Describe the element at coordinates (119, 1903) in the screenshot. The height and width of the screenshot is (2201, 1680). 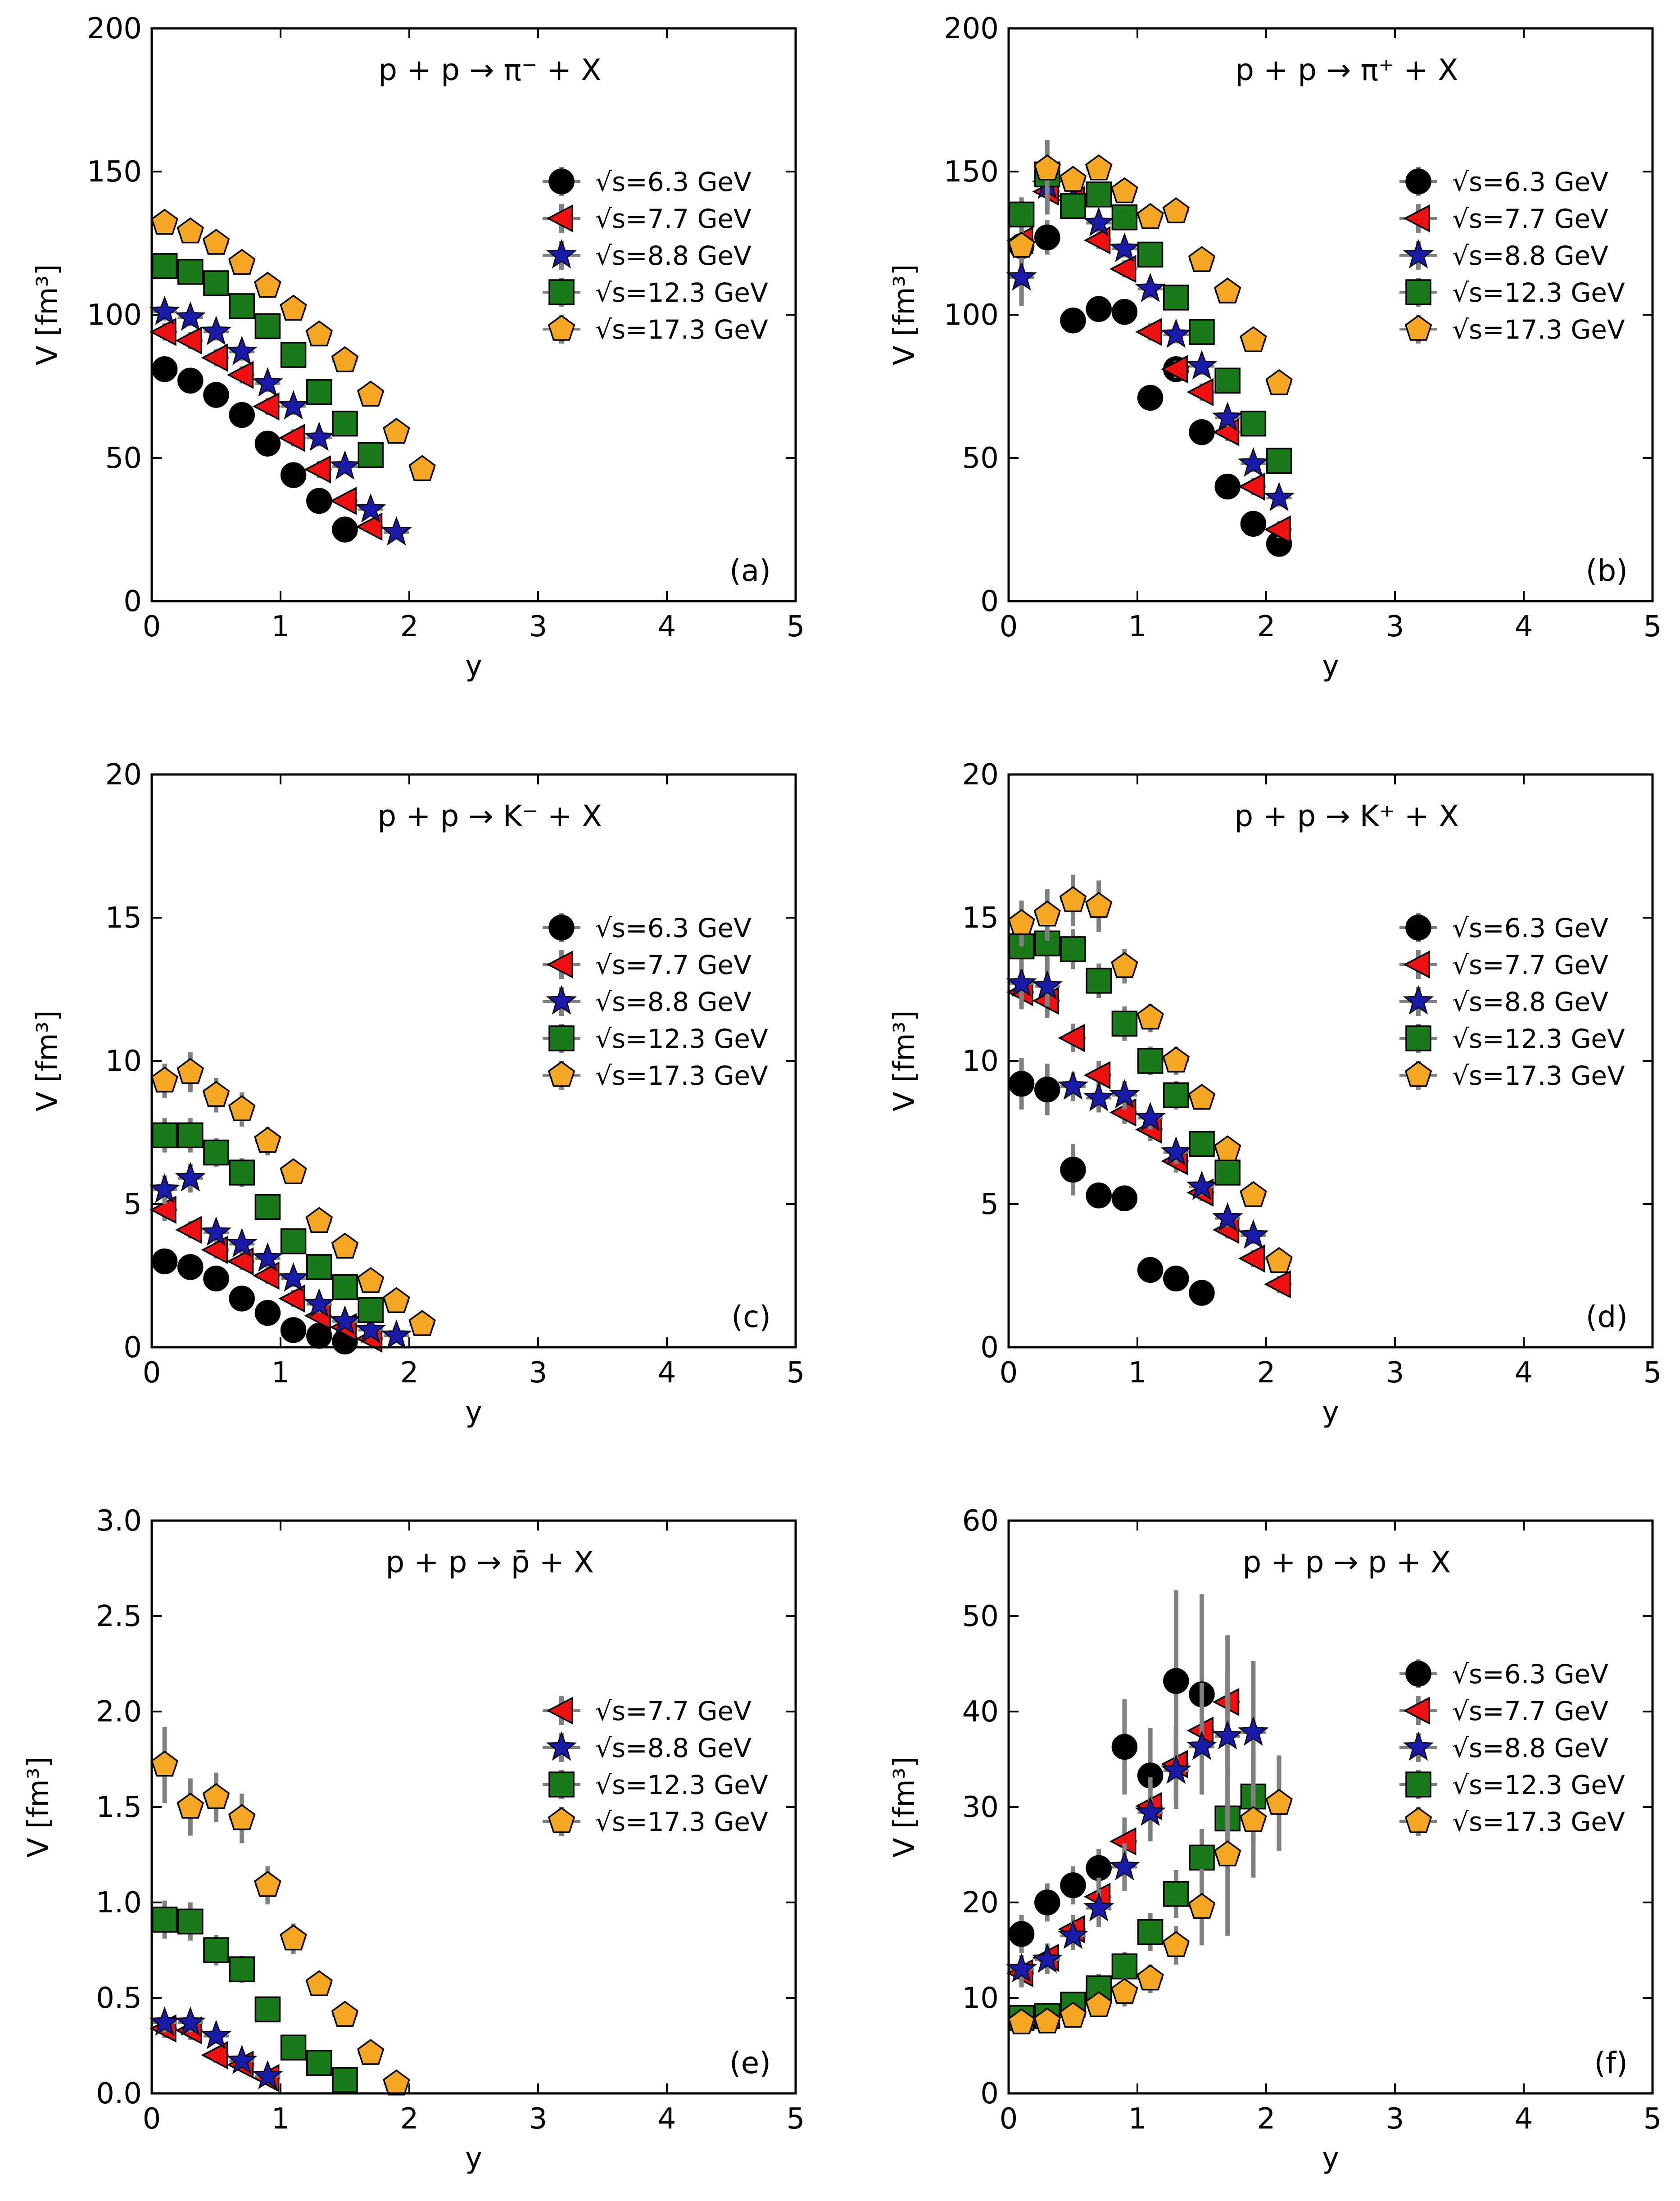
I see `y-tick-label: 1.0` at that location.